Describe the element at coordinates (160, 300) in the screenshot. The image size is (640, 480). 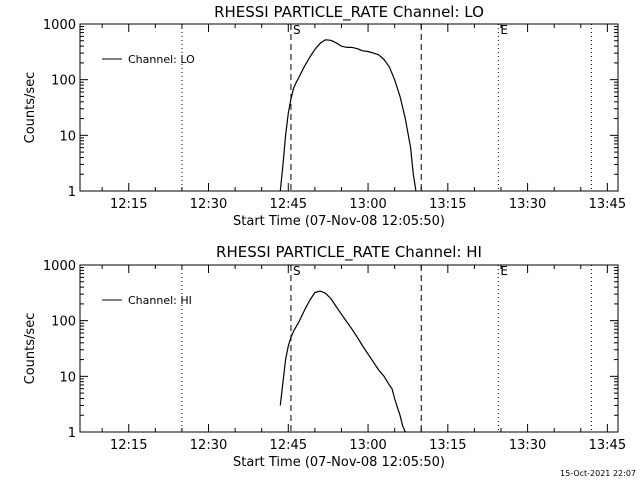
I see `legend-label: Channel: HI` at that location.